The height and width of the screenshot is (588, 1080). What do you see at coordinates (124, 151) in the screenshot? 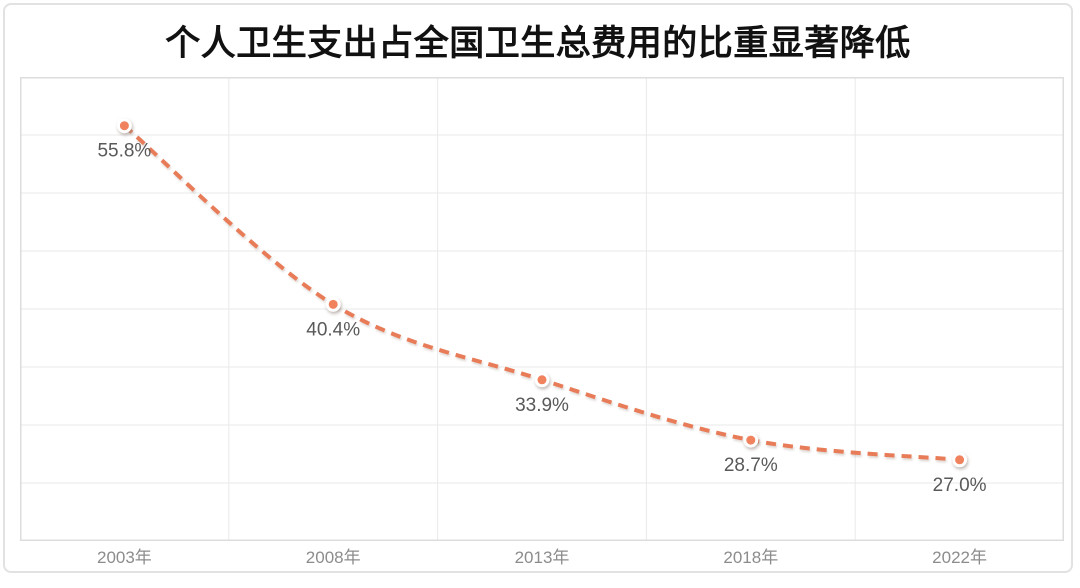
I see `data-point-label: 55.8%` at bounding box center [124, 151].